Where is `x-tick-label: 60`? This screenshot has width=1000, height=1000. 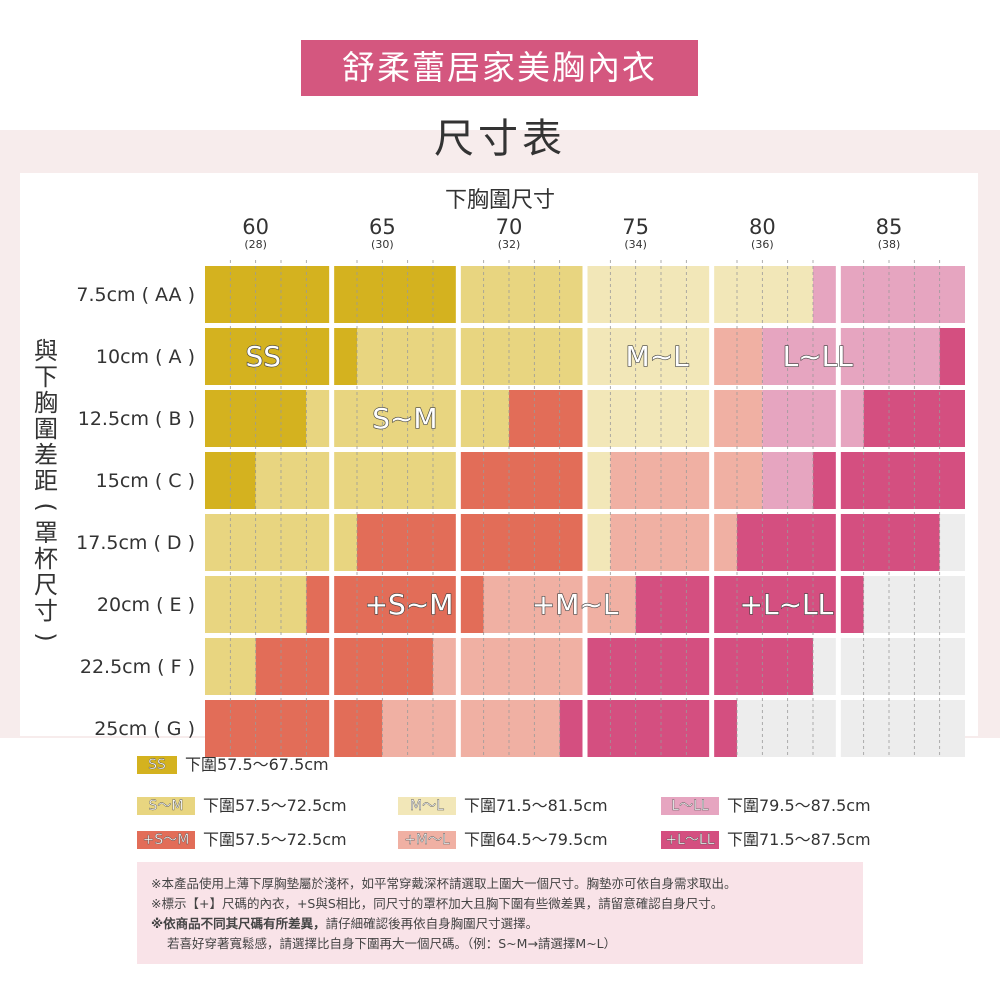
x-tick-label: 60 is located at coordinates (256, 227).